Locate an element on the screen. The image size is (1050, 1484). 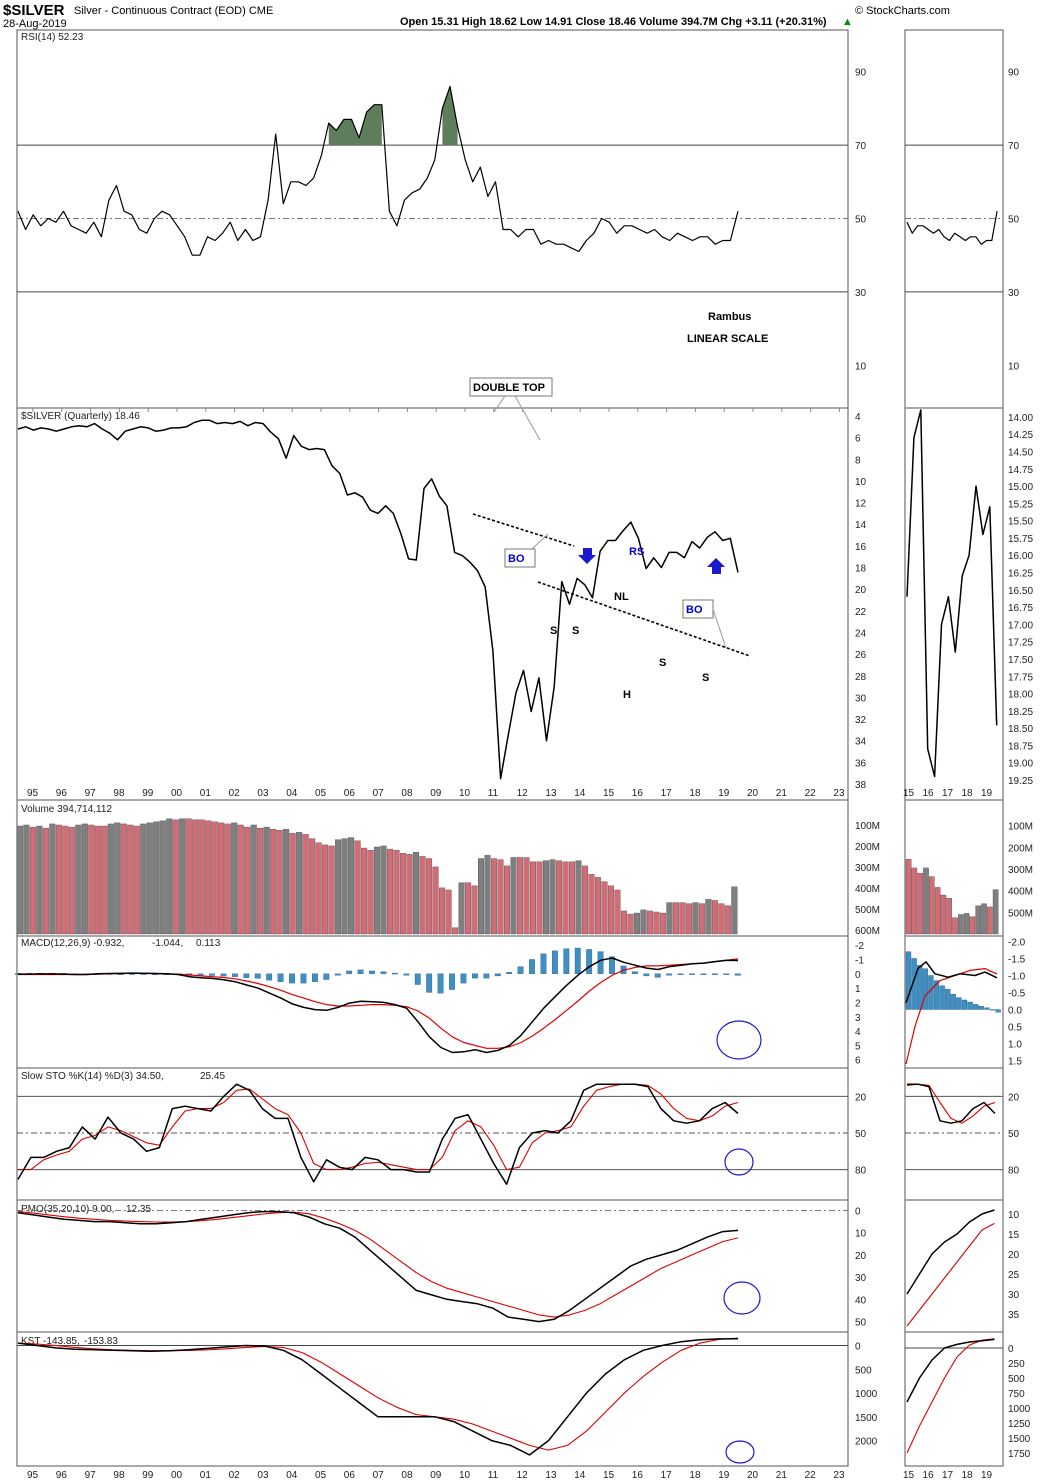
zoom-rsi-axis-label: 50 is located at coordinates (1014, 220).